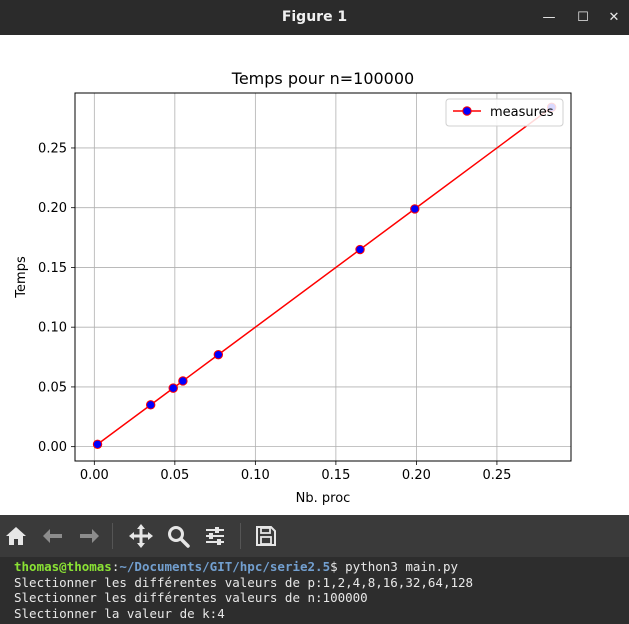  Describe the element at coordinates (63, 566) in the screenshot. I see `terminal-user-host: thomas@thomas` at that location.